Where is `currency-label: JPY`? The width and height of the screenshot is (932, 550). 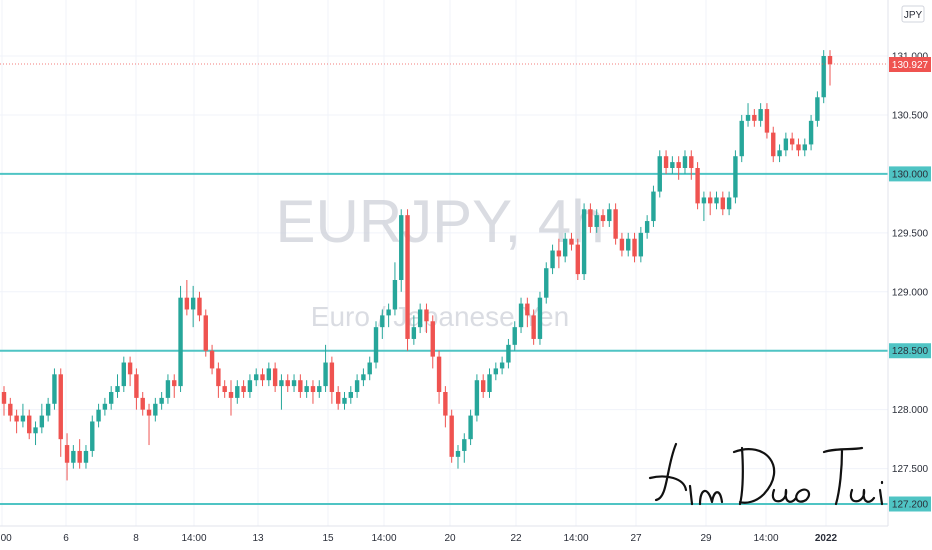 currency-label: JPY is located at coordinates (913, 15).